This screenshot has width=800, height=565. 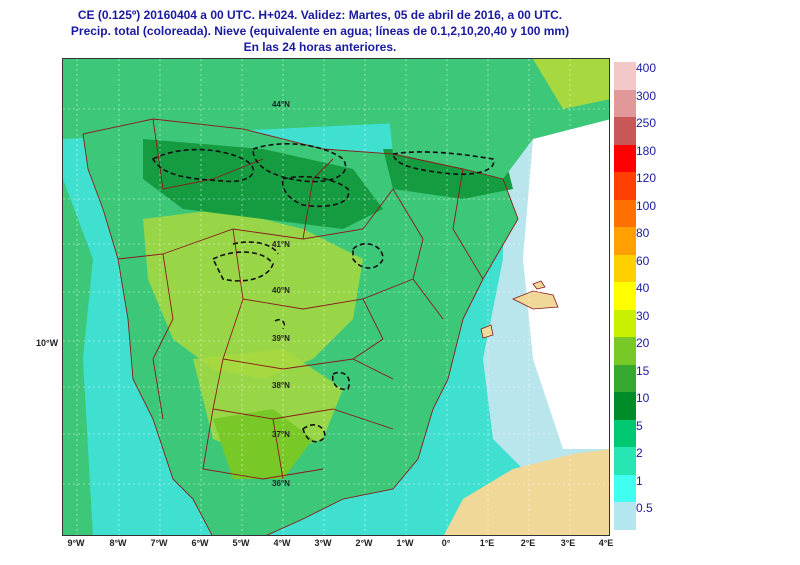 I want to click on interior-meseta-precip, so click(x=253, y=294).